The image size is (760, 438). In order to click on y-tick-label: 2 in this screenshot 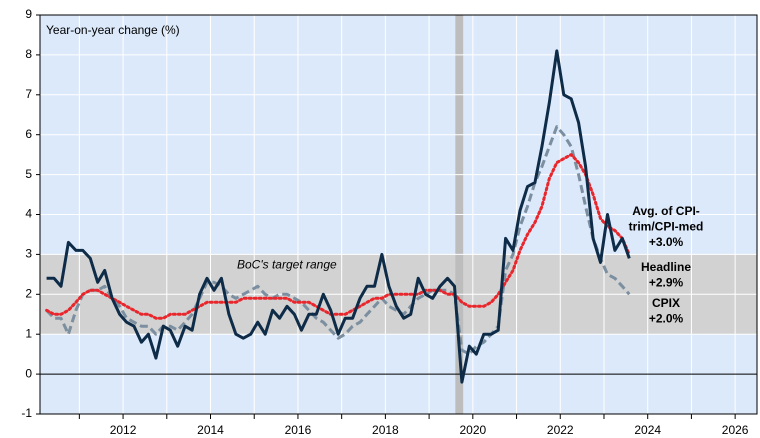, I will do `click(28, 293)`.